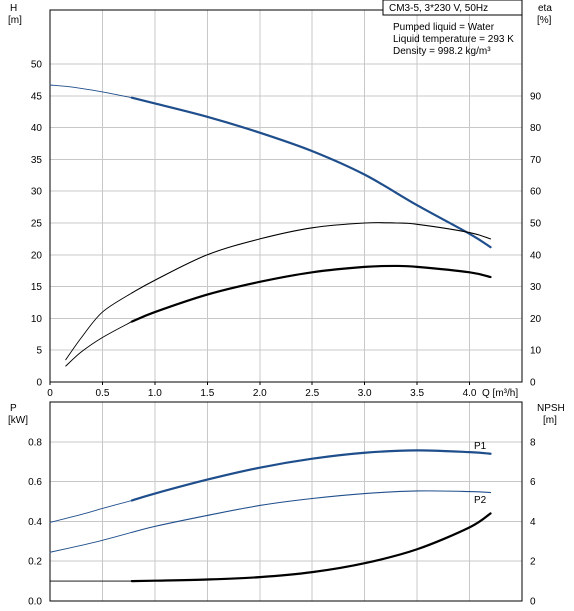 The width and height of the screenshot is (574, 611). I want to click on series-label-p1: P1, so click(480, 446).